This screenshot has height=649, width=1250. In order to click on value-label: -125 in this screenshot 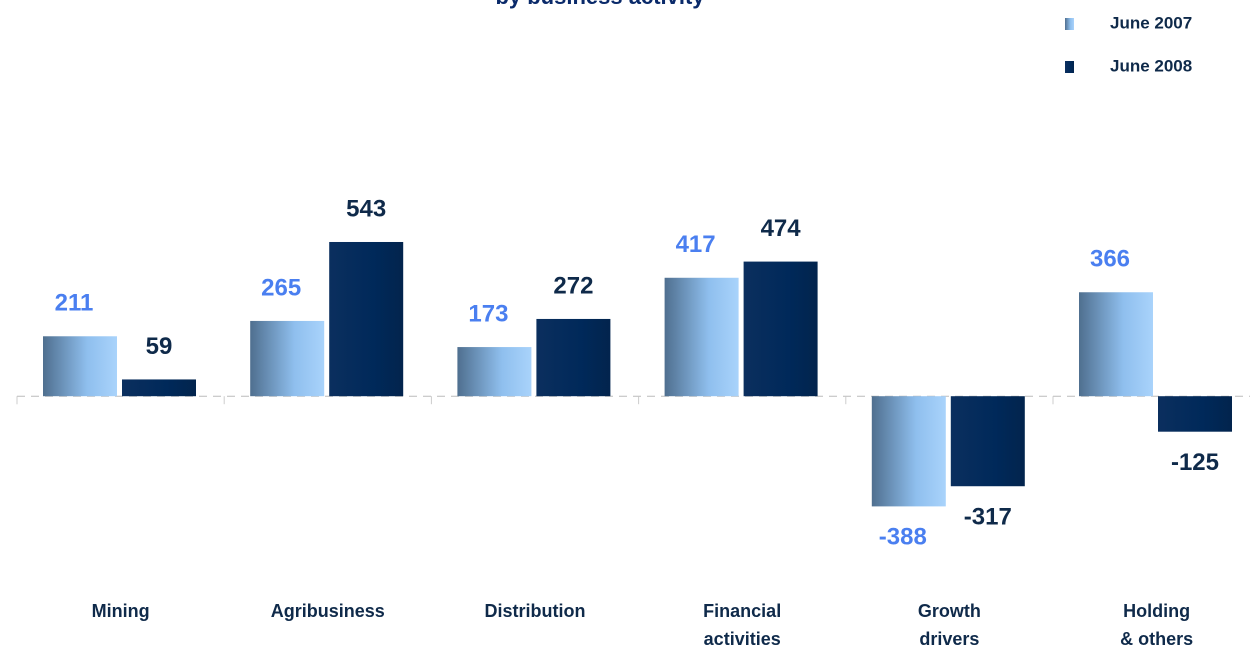, I will do `click(1195, 462)`.